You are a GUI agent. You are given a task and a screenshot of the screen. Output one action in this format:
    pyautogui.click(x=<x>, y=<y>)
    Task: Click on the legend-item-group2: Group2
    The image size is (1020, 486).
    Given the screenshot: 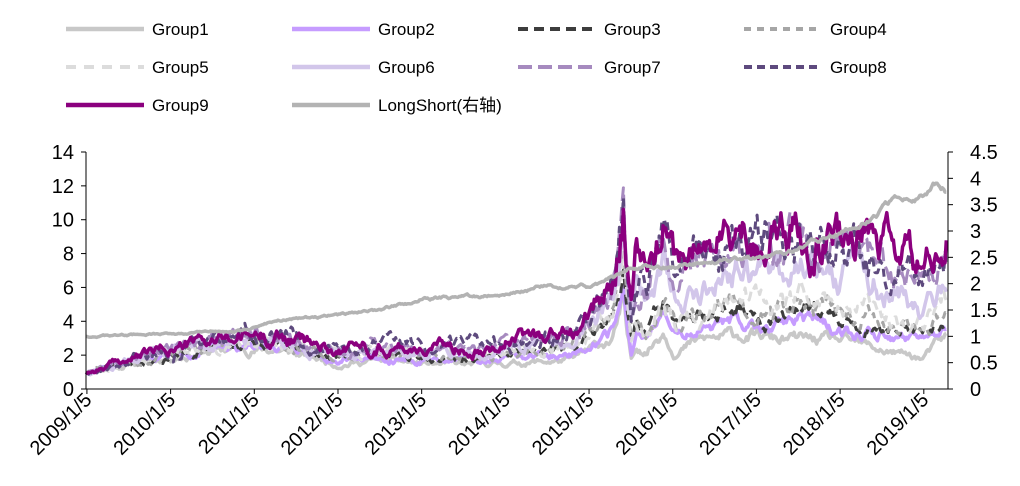 What is the action you would take?
    pyautogui.click(x=363, y=29)
    